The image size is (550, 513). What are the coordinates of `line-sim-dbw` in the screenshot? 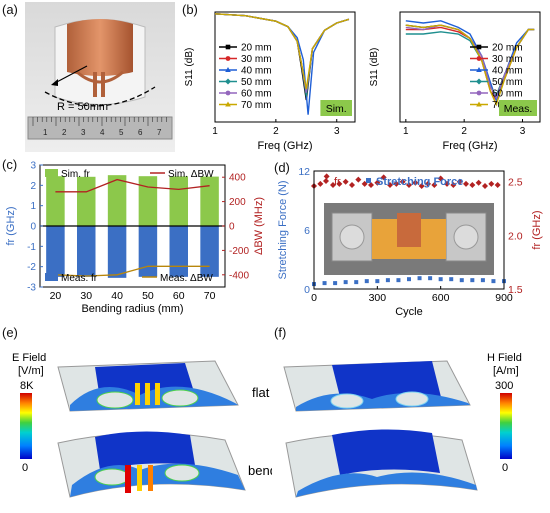 It's located at (132, 185).